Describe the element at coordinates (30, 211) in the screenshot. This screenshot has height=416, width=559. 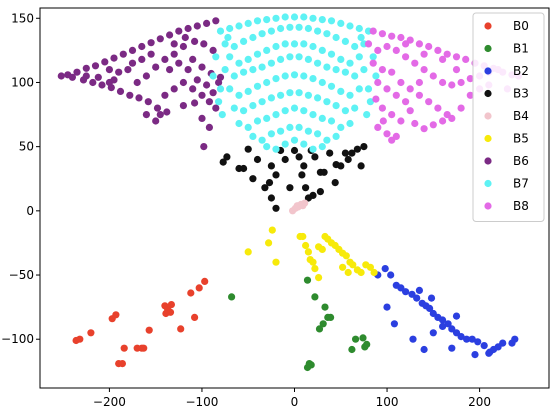
I see `y-tick-label: 0` at that location.